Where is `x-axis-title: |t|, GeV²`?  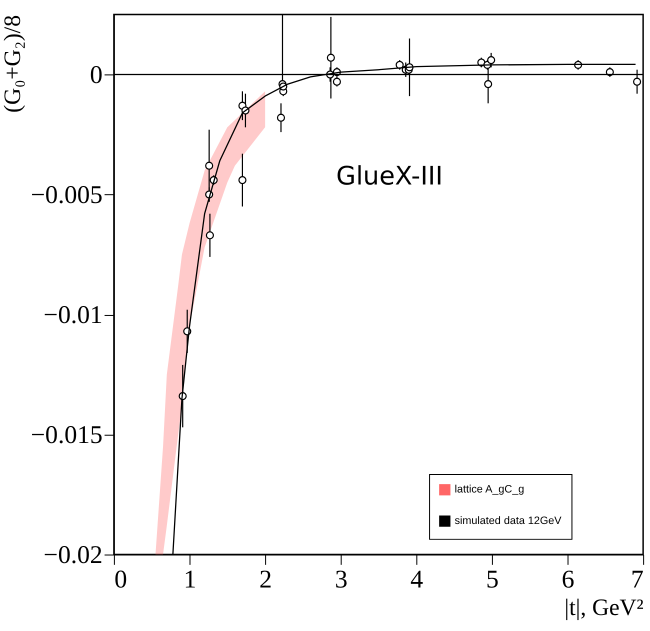
x-axis-title: |t|, GeV² is located at coordinates (604, 607).